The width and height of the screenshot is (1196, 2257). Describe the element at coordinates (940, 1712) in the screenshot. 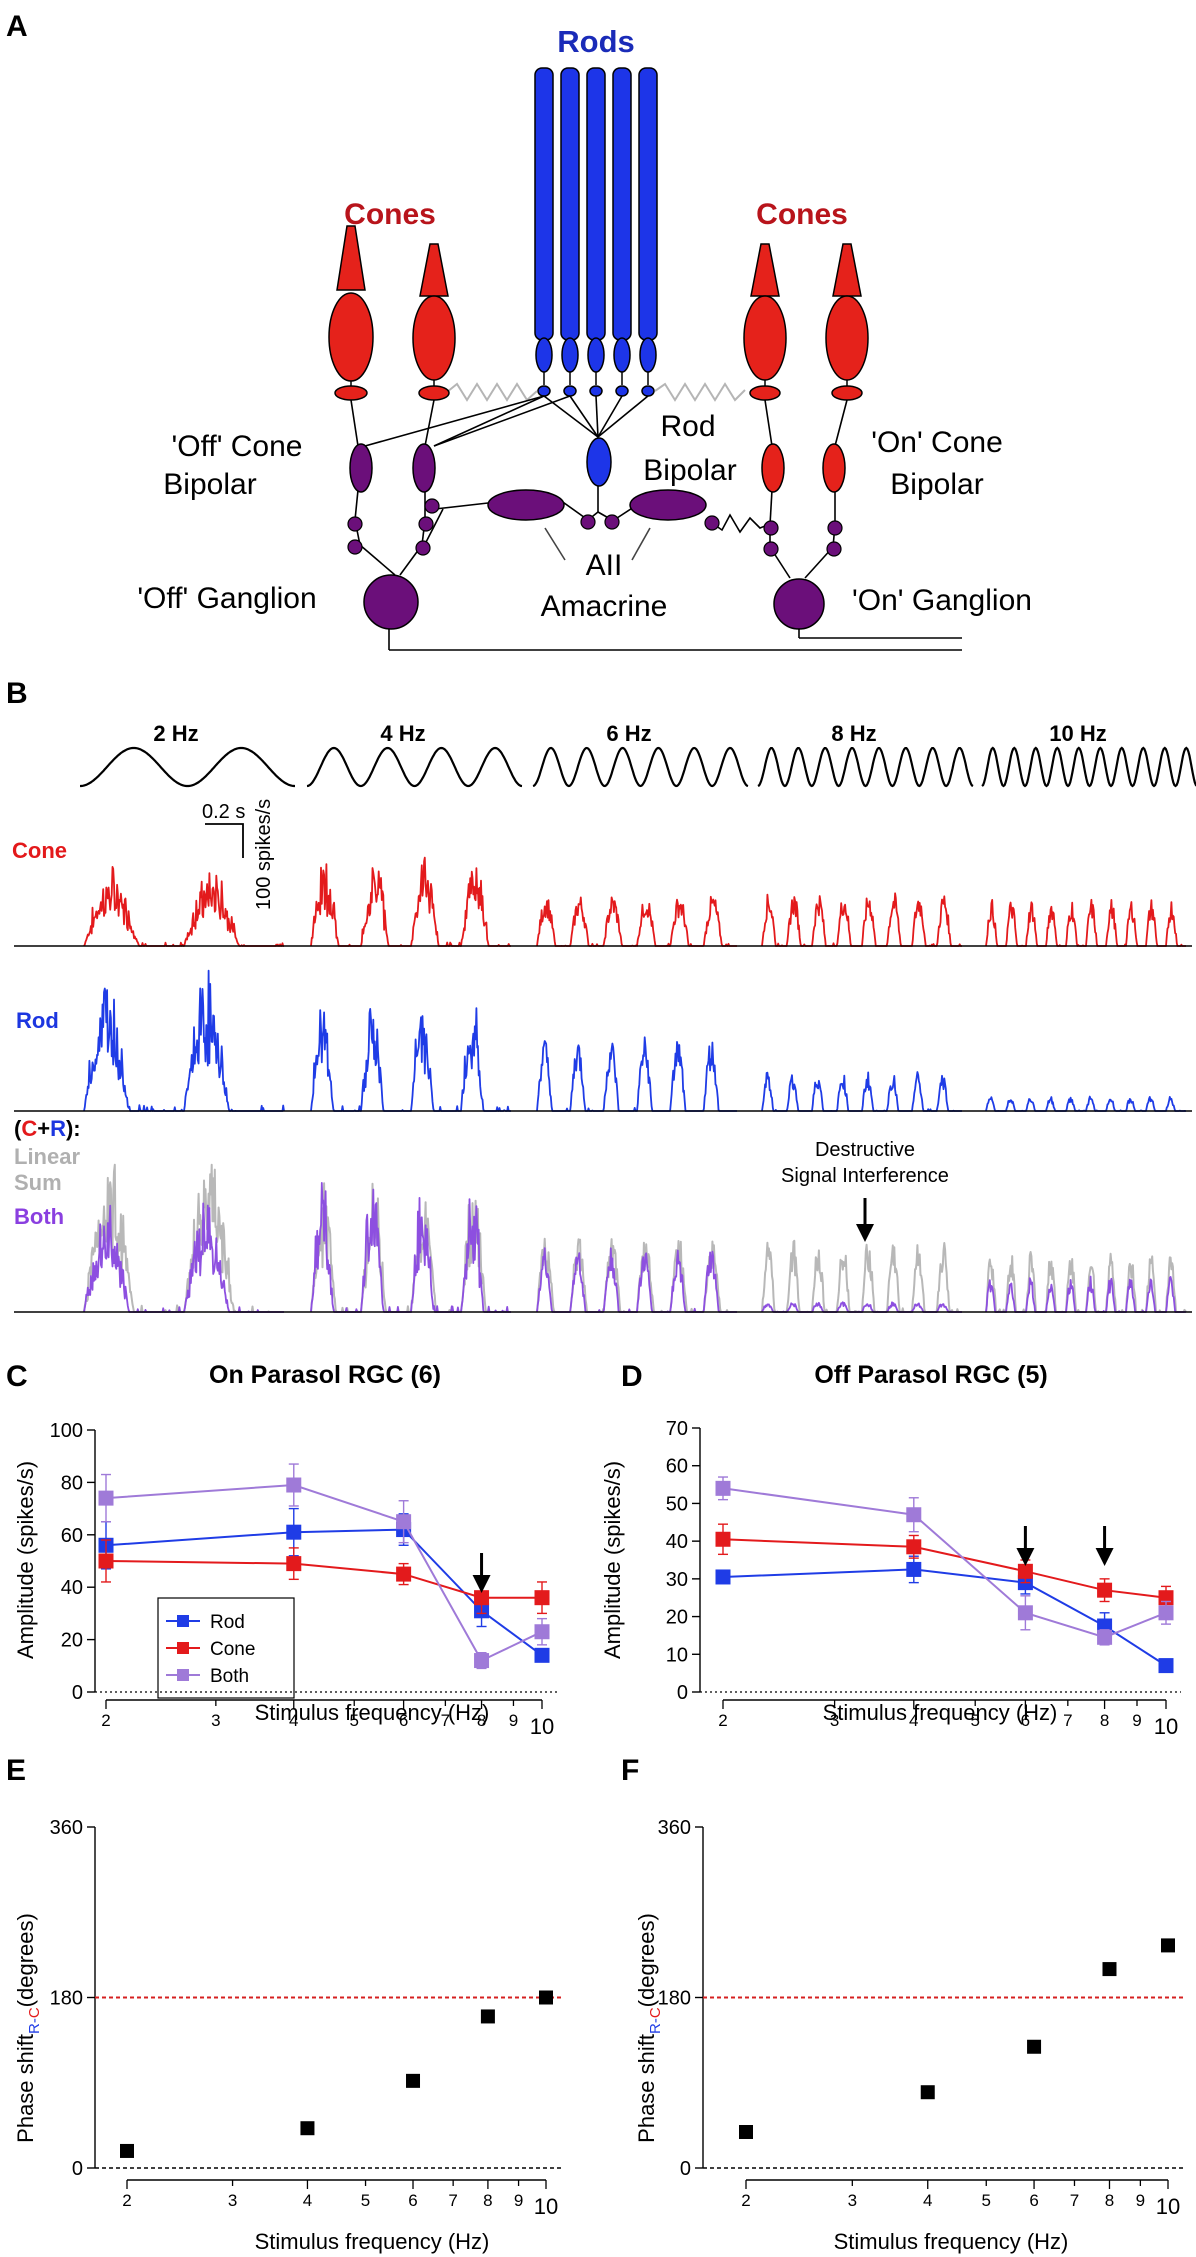

I see `chart-d-xlabel: Stimulus frequency (Hz)` at that location.